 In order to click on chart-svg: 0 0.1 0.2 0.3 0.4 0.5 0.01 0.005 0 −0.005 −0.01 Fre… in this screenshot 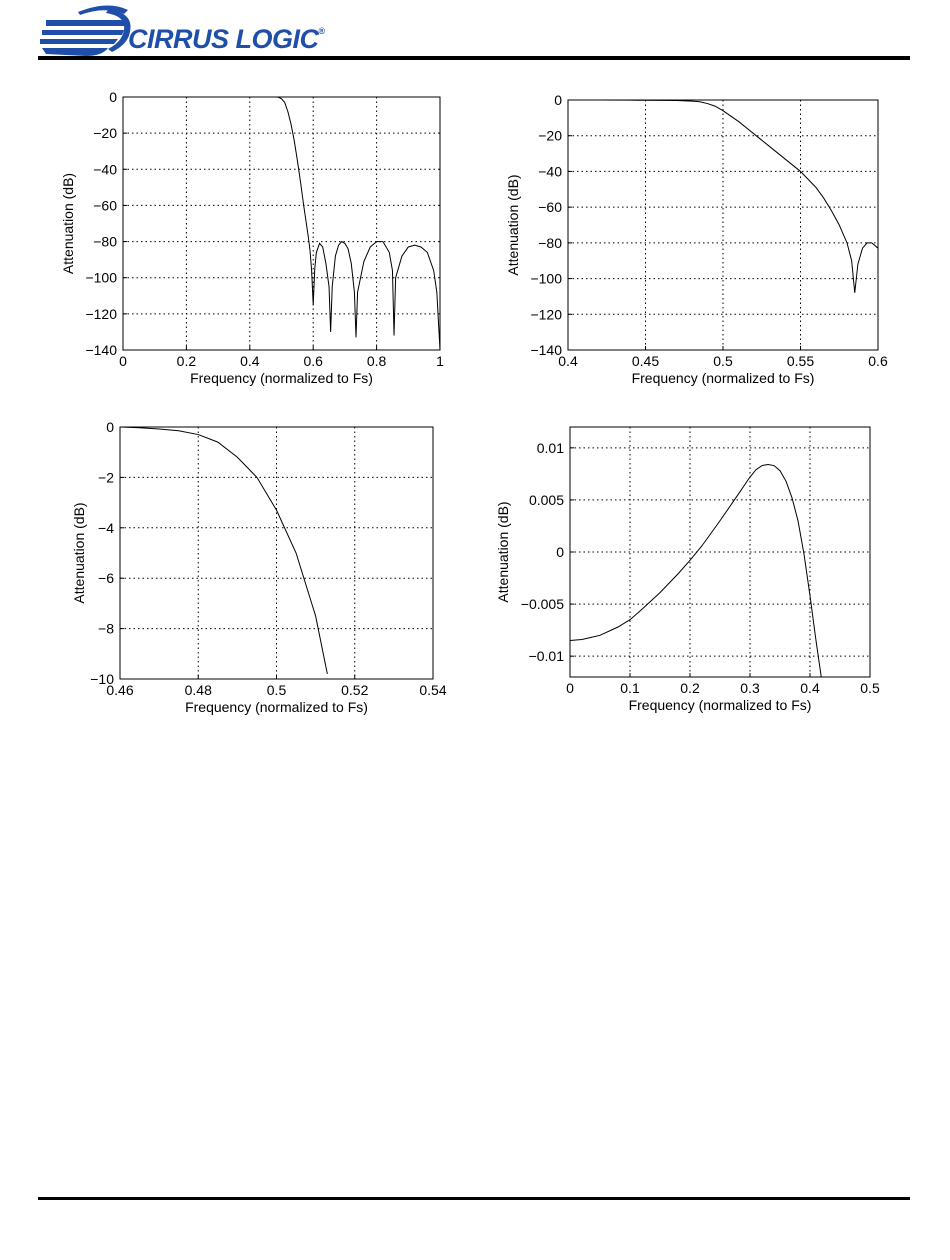, I will do `click(690, 574)`.